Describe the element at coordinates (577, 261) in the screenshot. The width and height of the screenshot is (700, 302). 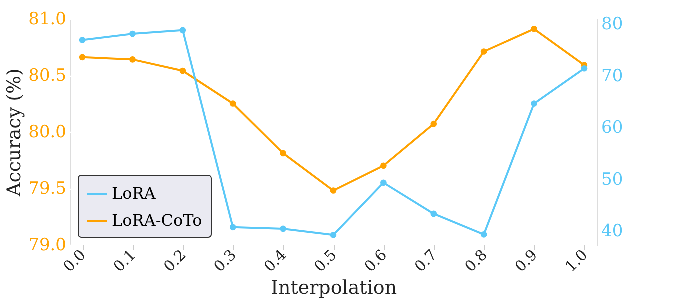
I see `x-tick-label: 1.0` at that location.